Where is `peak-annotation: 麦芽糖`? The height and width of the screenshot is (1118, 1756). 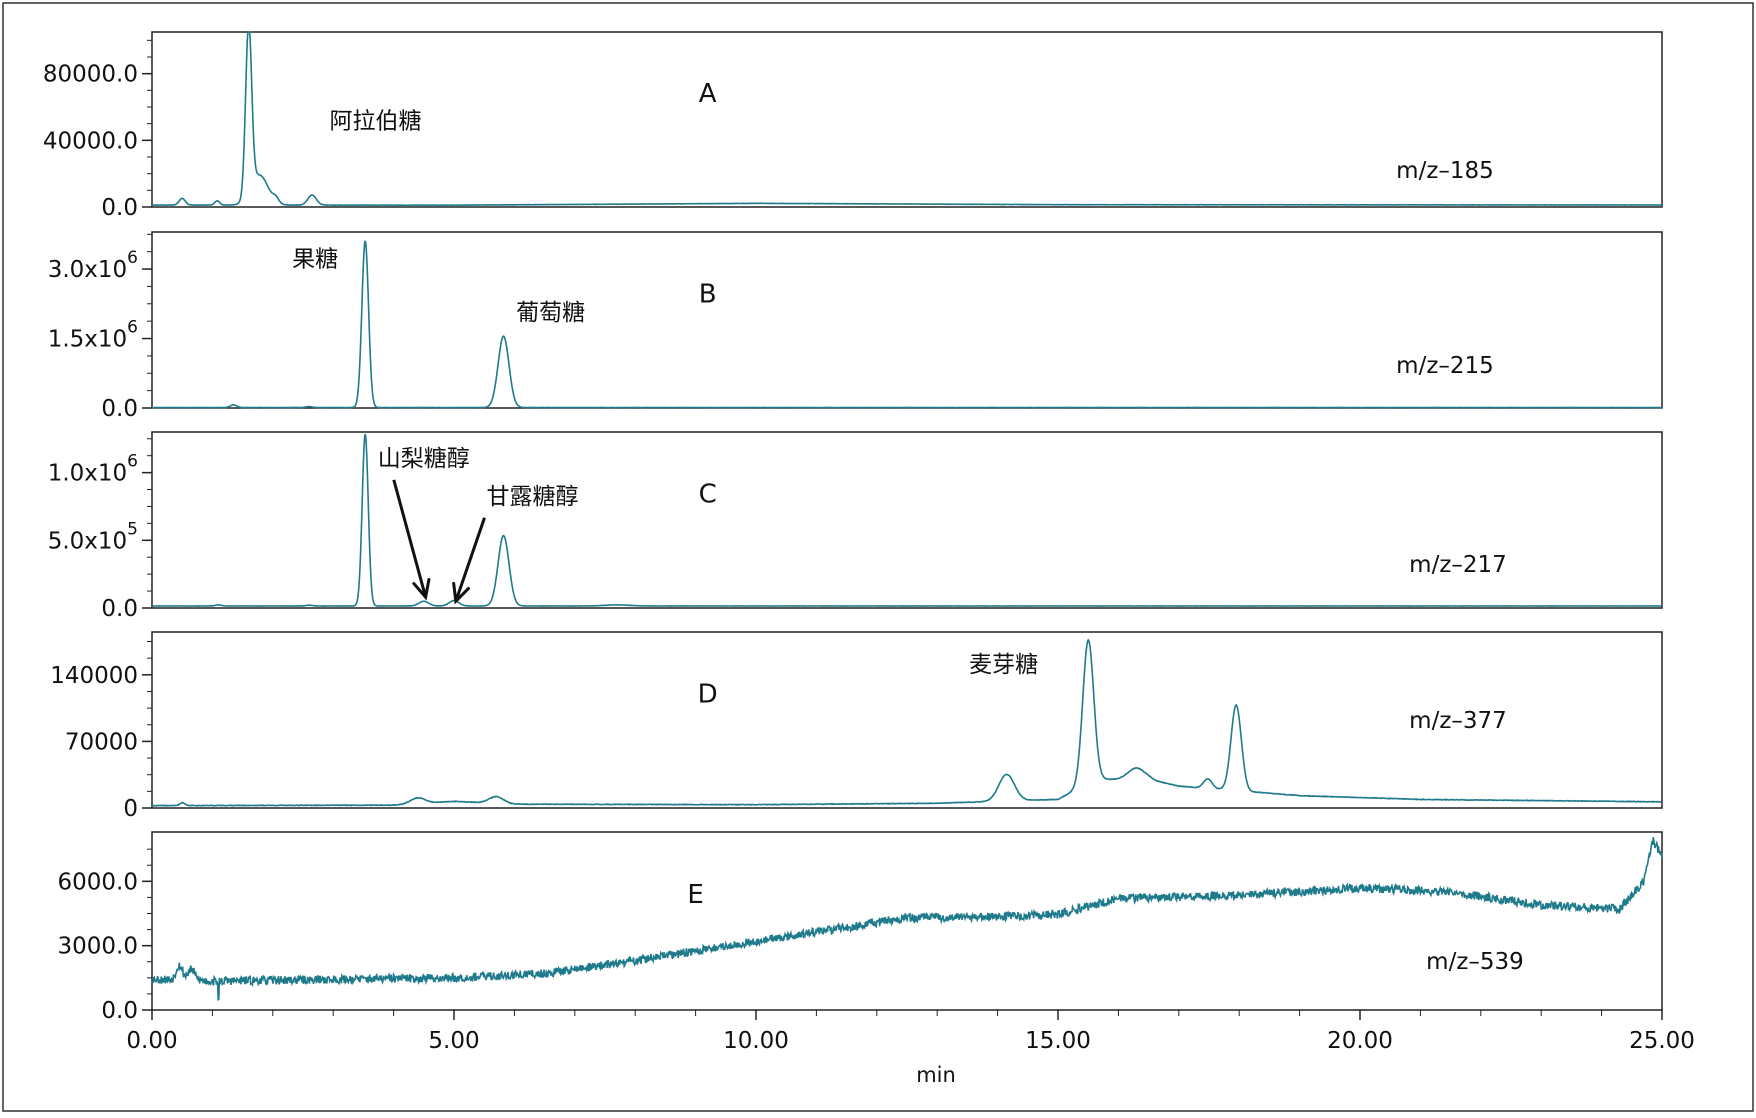
peak-annotation: 麦芽糖 is located at coordinates (1003, 665).